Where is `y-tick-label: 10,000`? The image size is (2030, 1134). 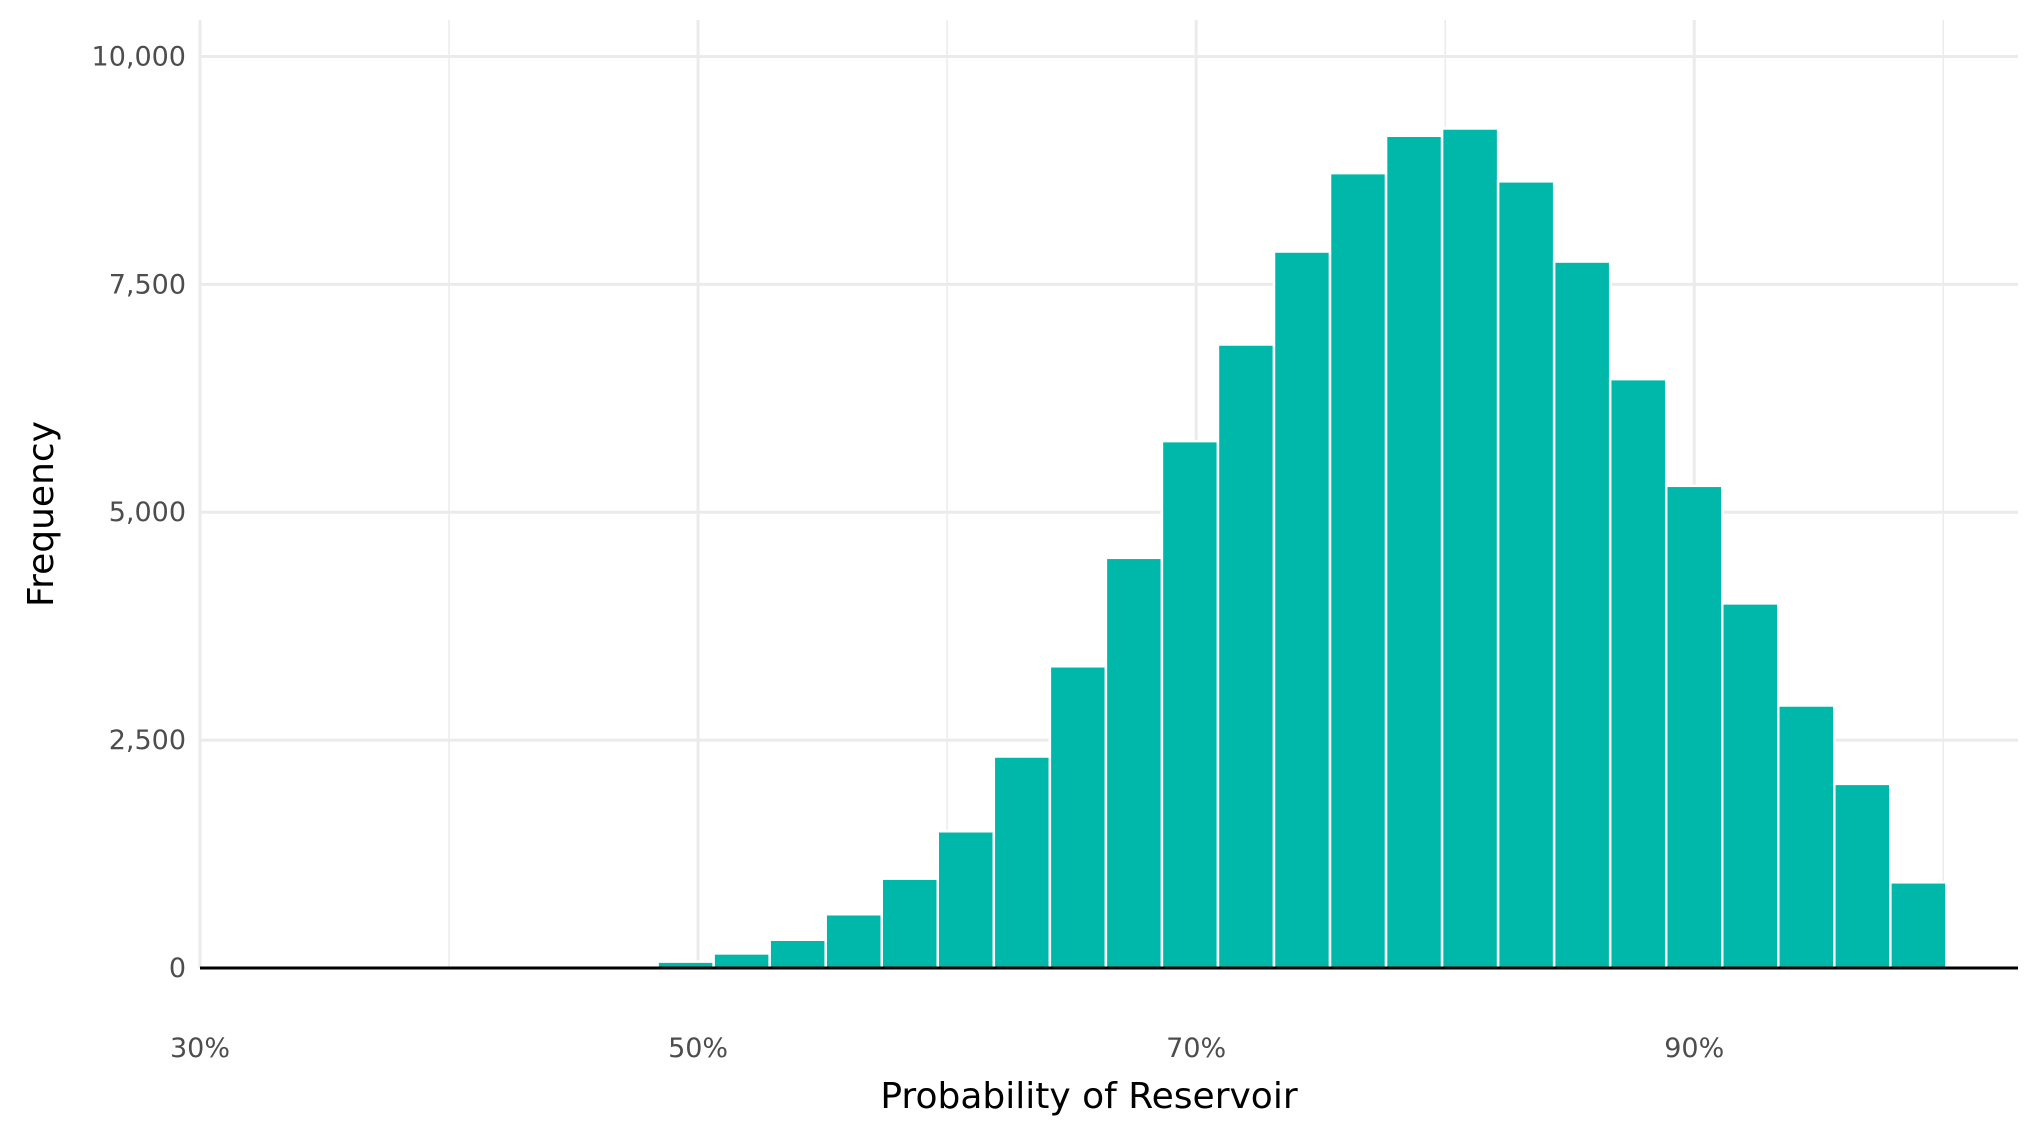 y-tick-label: 10,000 is located at coordinates (139, 56).